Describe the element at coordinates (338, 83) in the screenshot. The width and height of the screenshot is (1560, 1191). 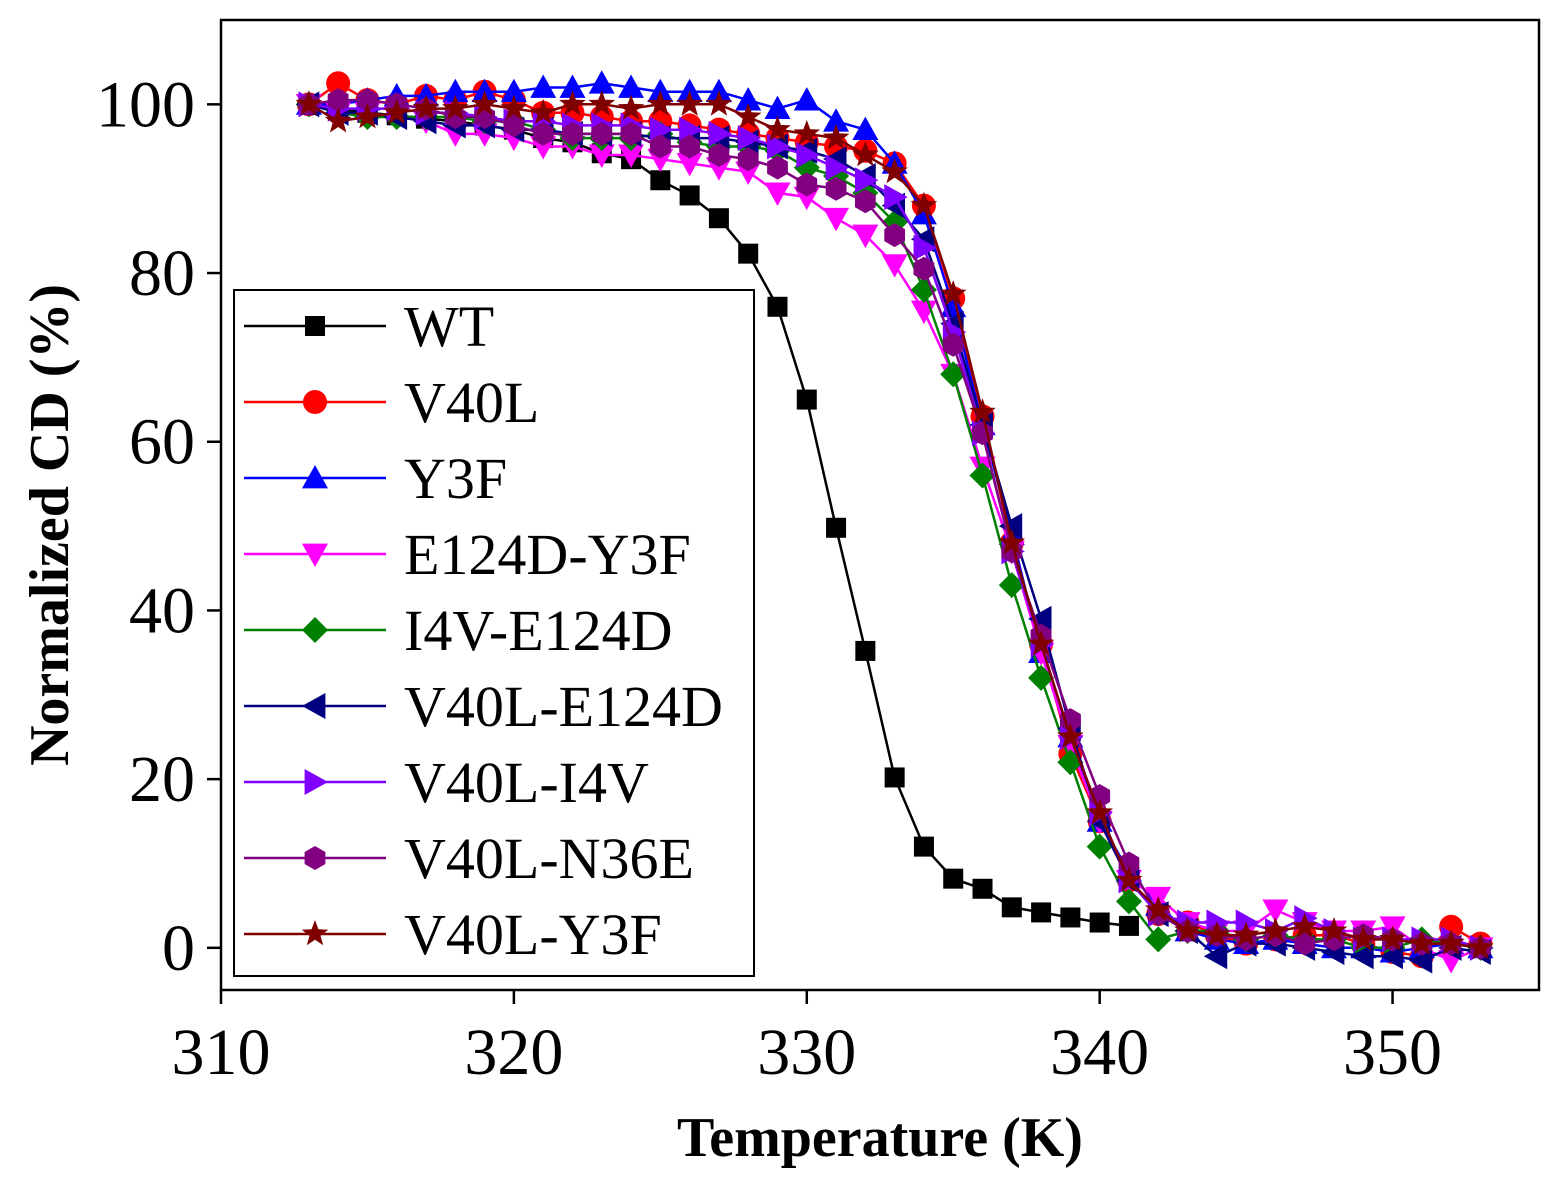
I see `data-point-v40l` at that location.